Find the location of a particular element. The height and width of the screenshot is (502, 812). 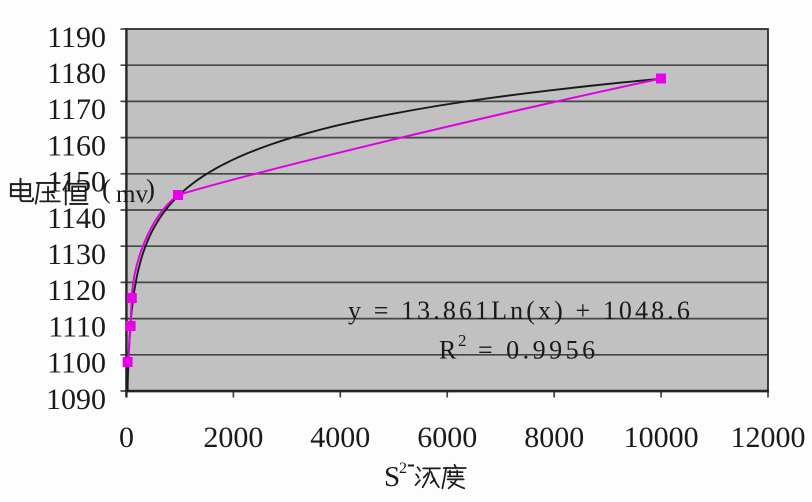

svg-text: 1140 is located at coordinates (76, 218).